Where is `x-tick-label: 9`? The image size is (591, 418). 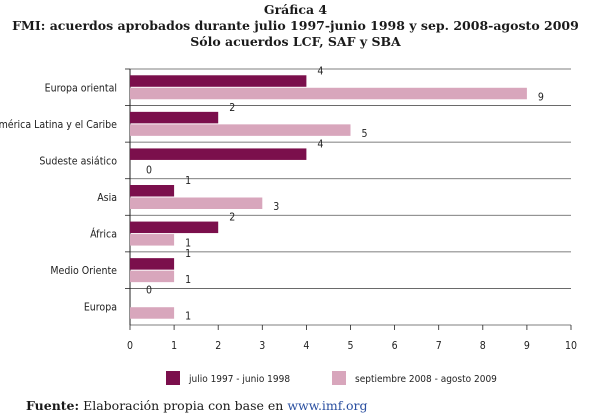
x-tick-label: 9 is located at coordinates (527, 346).